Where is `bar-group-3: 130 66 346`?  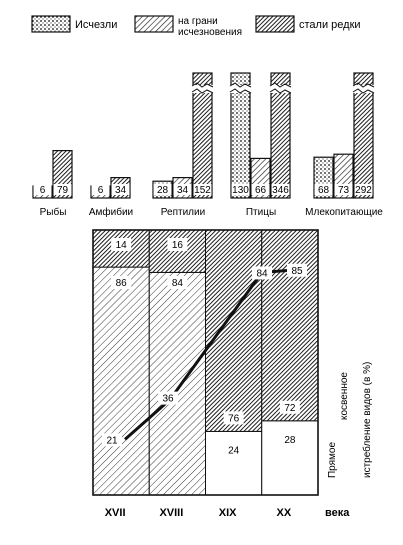 bar-group-3: 130 66 346 is located at coordinates (260, 135).